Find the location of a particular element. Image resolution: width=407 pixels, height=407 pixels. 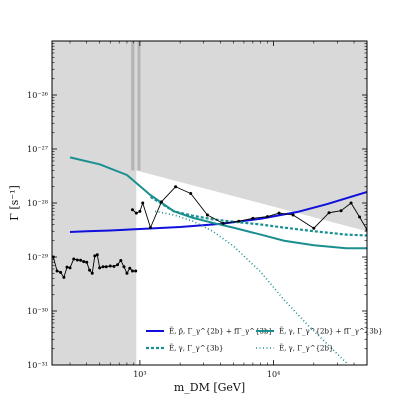

x-tick-label: 10⁴ is located at coordinates (273, 374).